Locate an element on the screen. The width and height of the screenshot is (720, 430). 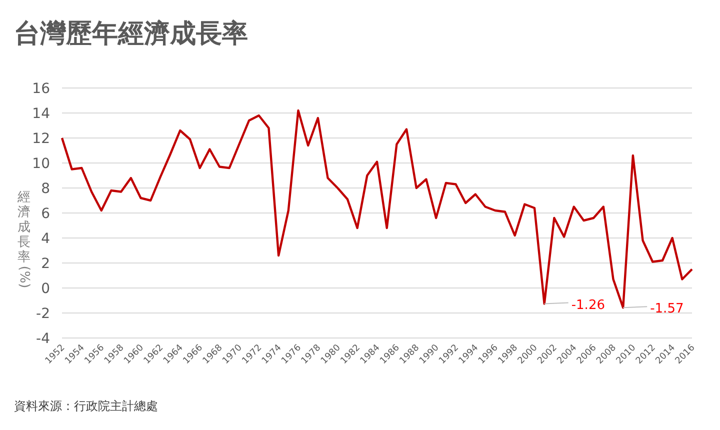
y-axis-title: 經濟成長率 (%) is located at coordinates (24, 239).